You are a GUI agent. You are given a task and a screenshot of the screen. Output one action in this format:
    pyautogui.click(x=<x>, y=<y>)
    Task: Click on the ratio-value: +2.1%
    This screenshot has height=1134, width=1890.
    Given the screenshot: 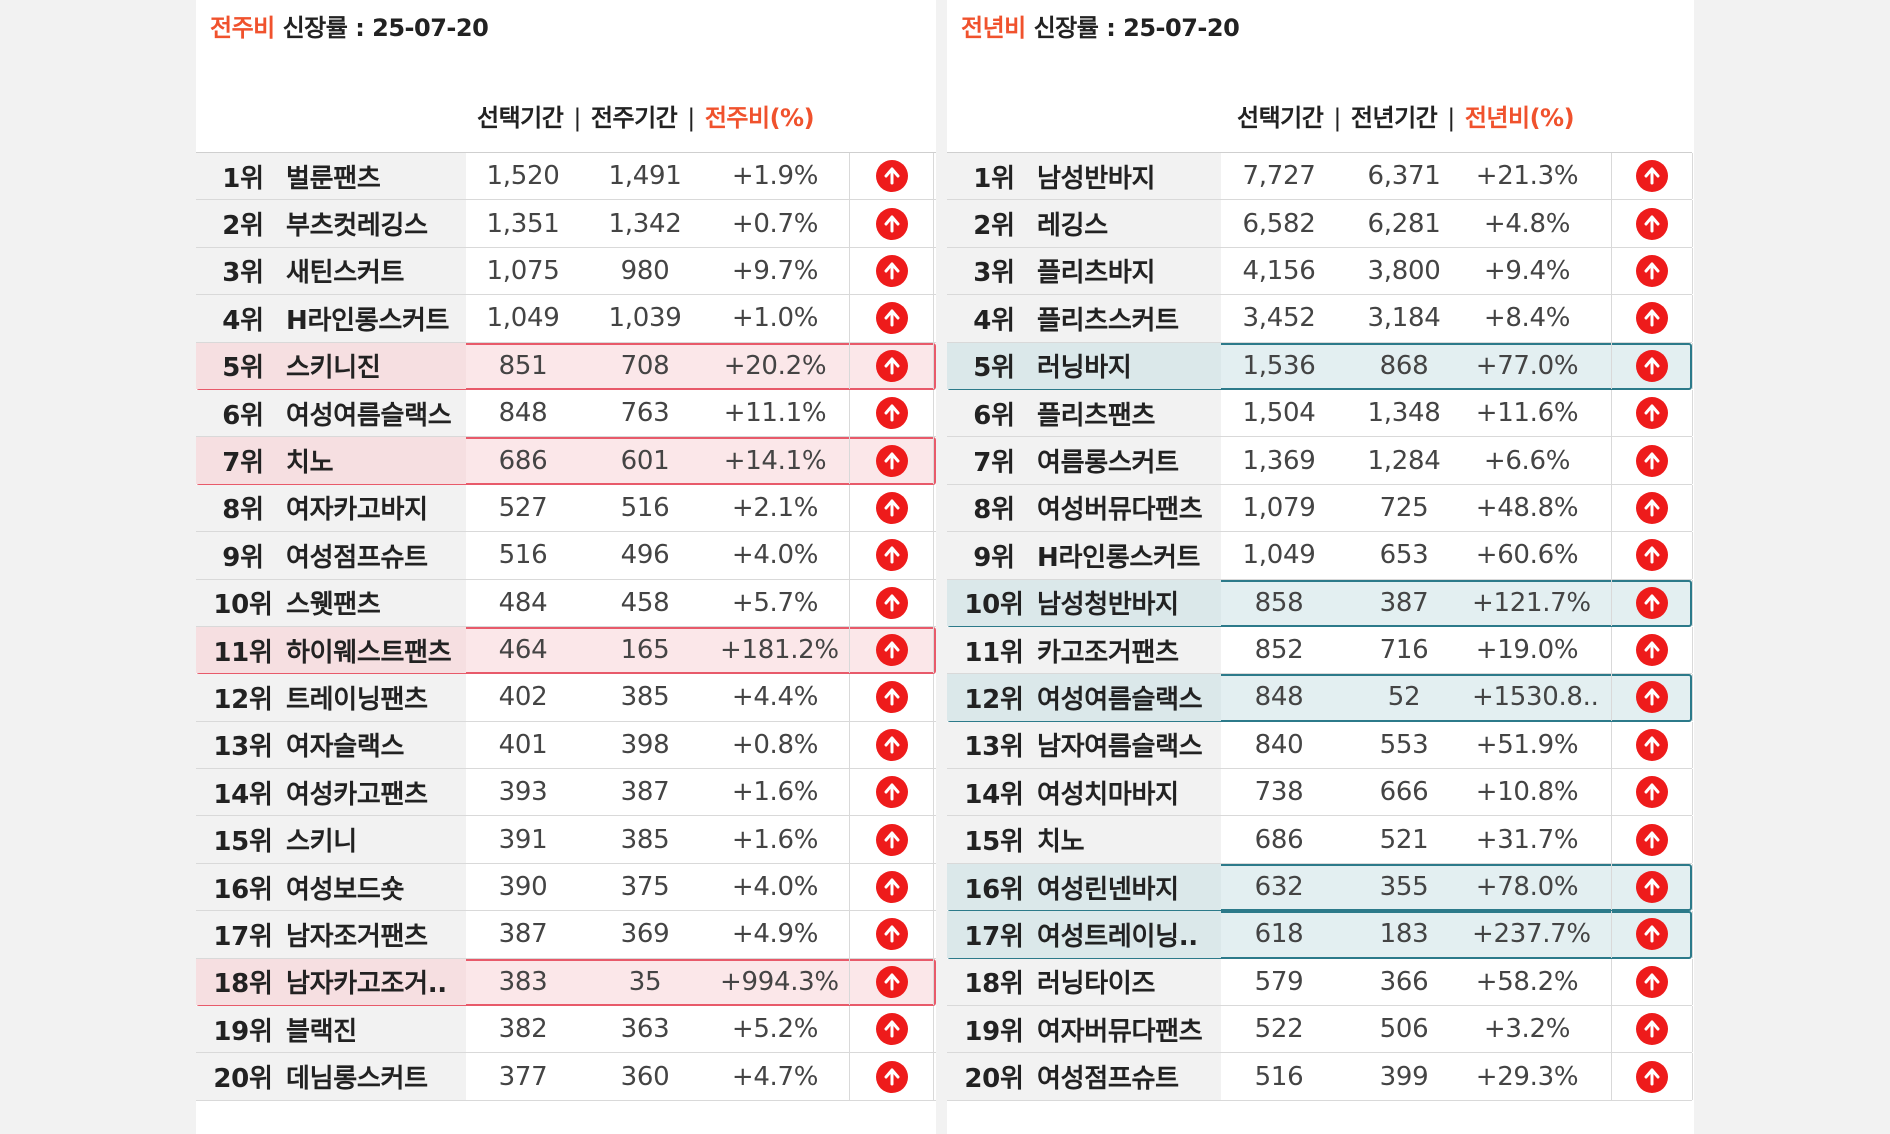 What is the action you would take?
    pyautogui.click(x=775, y=507)
    